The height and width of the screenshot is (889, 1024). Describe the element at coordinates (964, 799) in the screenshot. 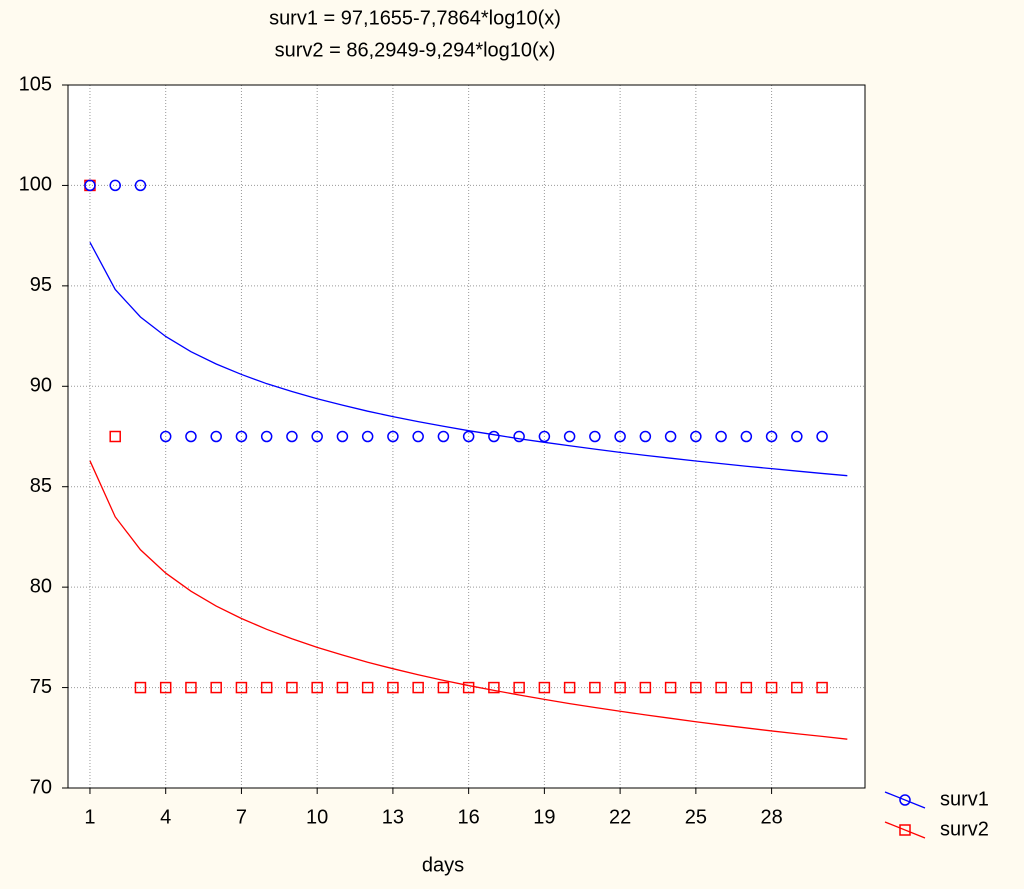

I see `legend-label: surv1` at that location.